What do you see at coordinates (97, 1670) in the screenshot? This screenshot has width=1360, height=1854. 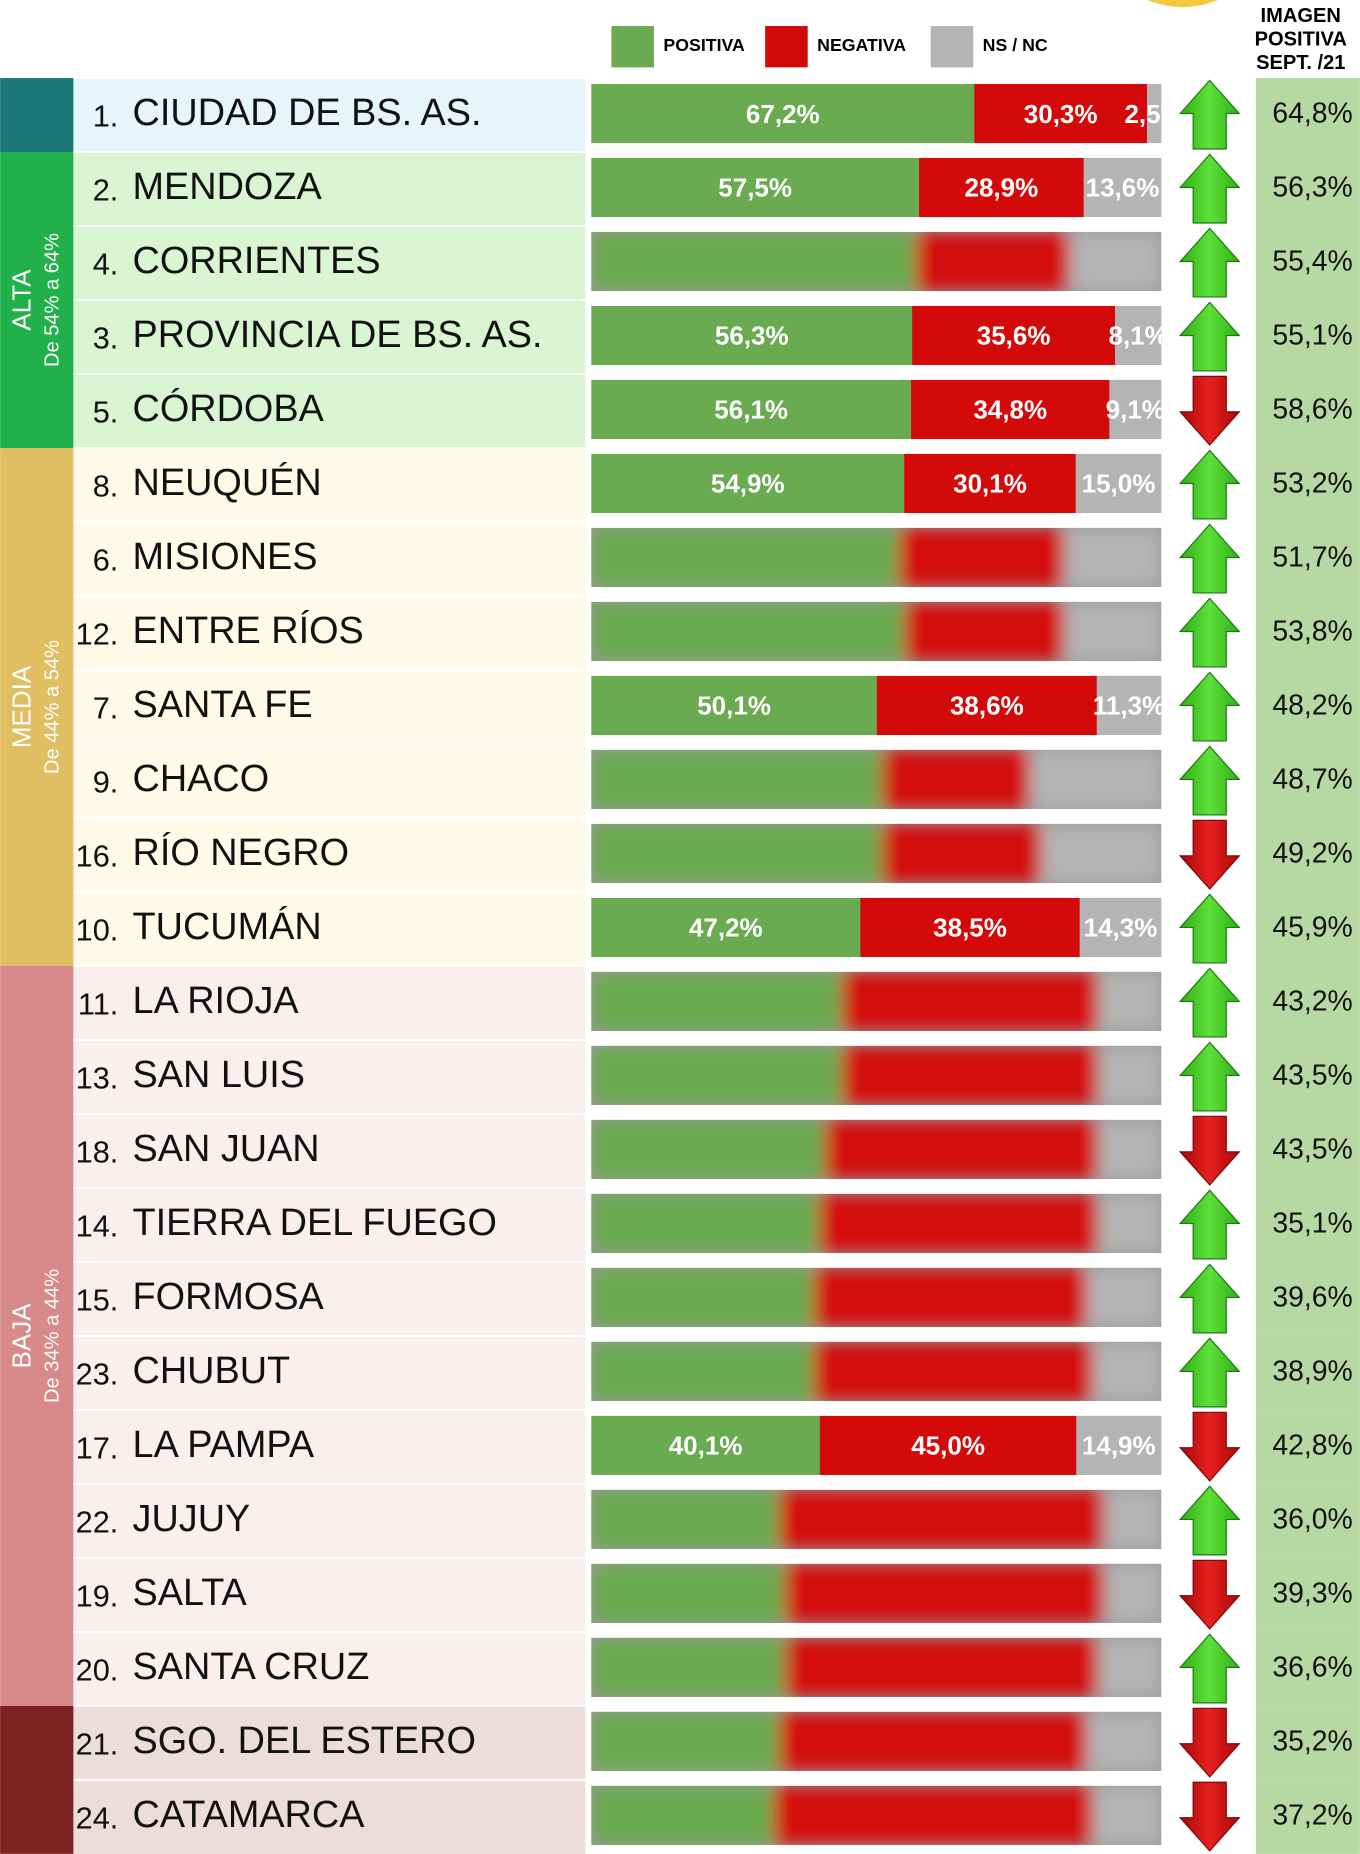 I see `rank: 20.` at bounding box center [97, 1670].